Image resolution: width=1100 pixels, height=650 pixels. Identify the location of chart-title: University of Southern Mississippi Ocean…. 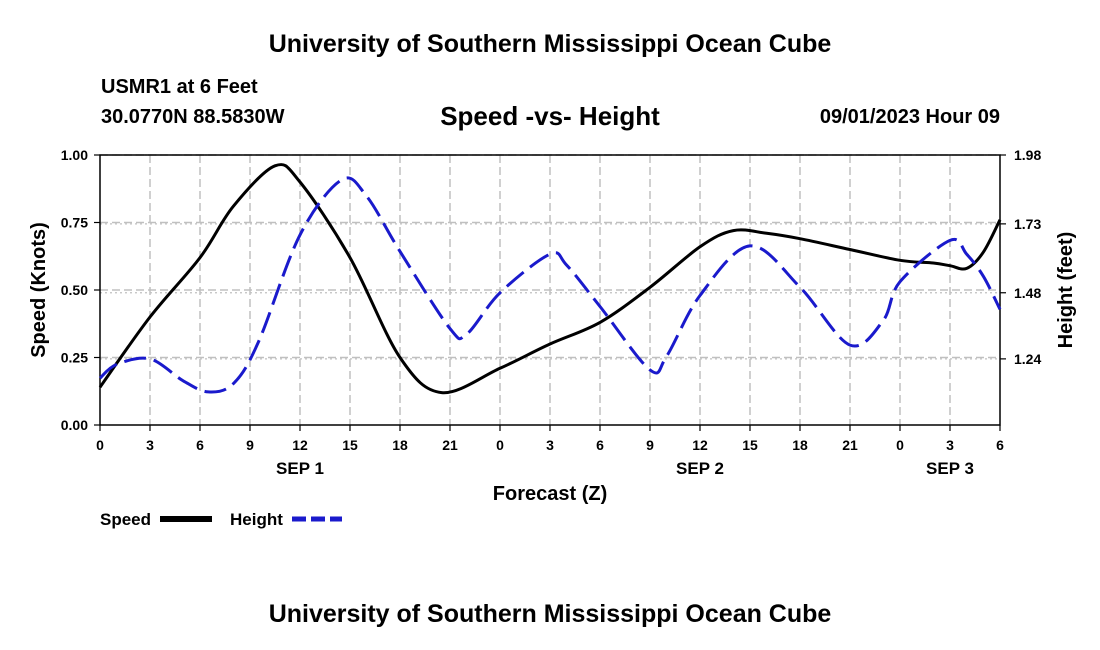
(550, 44).